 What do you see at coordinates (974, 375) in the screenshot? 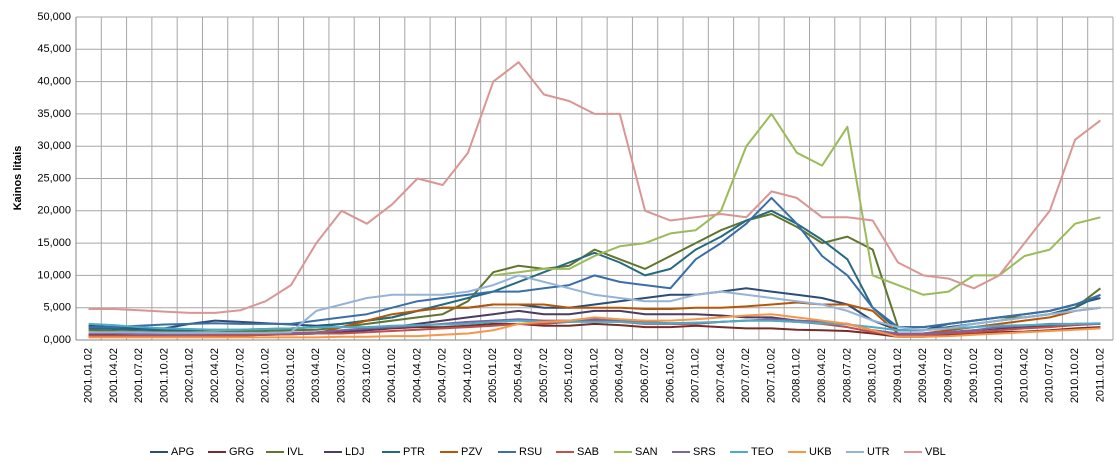
I see `x-tick-label: 2009.10.02` at bounding box center [974, 375].